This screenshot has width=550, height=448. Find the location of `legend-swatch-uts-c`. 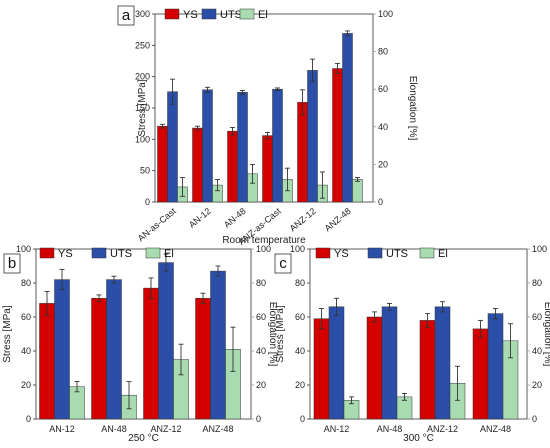

legend-swatch-uts-c is located at coordinates (375, 253).